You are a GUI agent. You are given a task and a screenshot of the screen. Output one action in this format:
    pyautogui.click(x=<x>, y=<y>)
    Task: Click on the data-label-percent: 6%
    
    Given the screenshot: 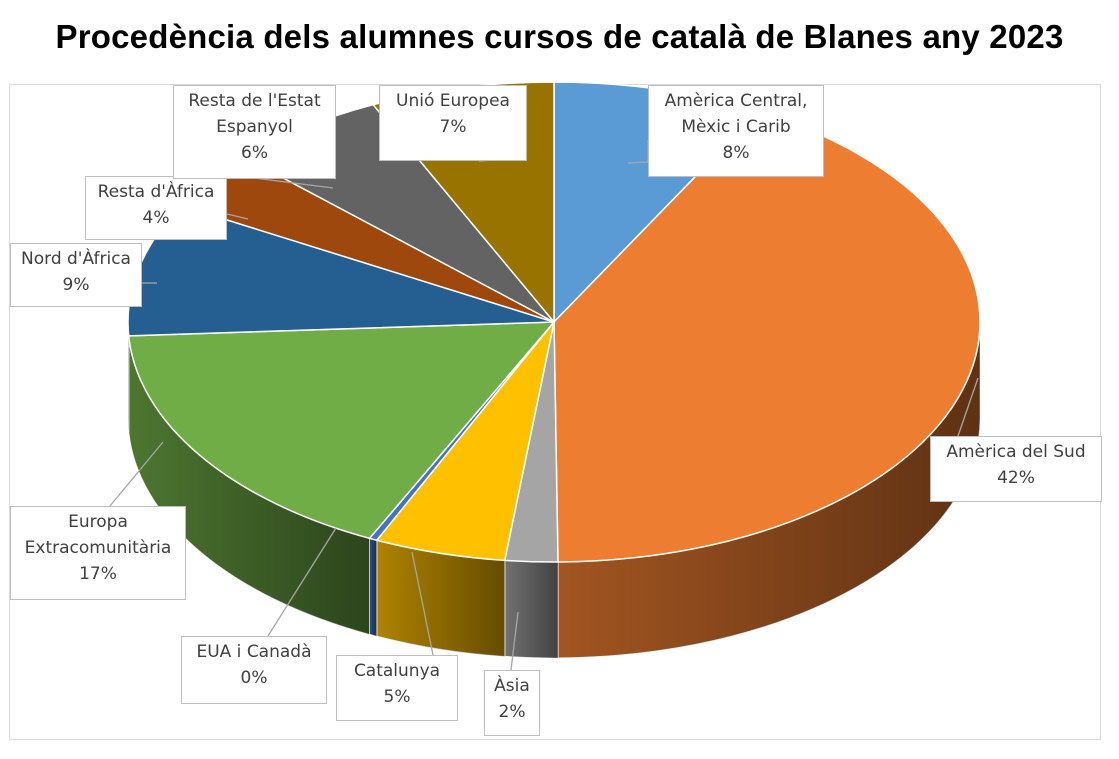 What is the action you would take?
    pyautogui.click(x=254, y=153)
    